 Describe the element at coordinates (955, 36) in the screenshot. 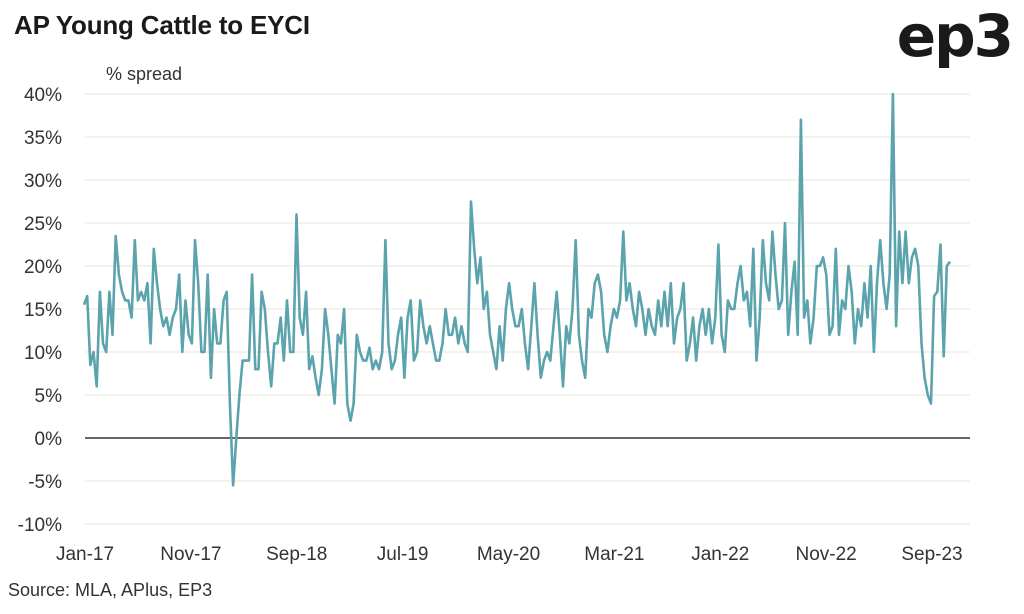

I see `ep3-logo: ep3` at that location.